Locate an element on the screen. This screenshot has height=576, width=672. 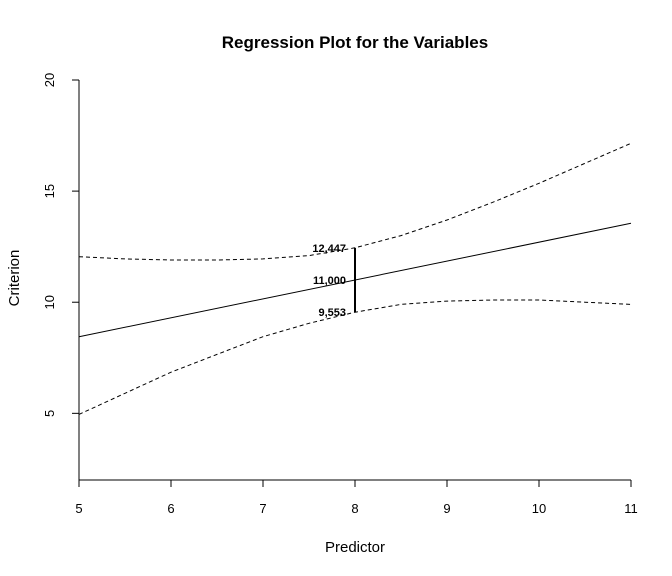
x-axis-ticks: 5 6 7 8 9 10 11 is located at coordinates (356, 498).